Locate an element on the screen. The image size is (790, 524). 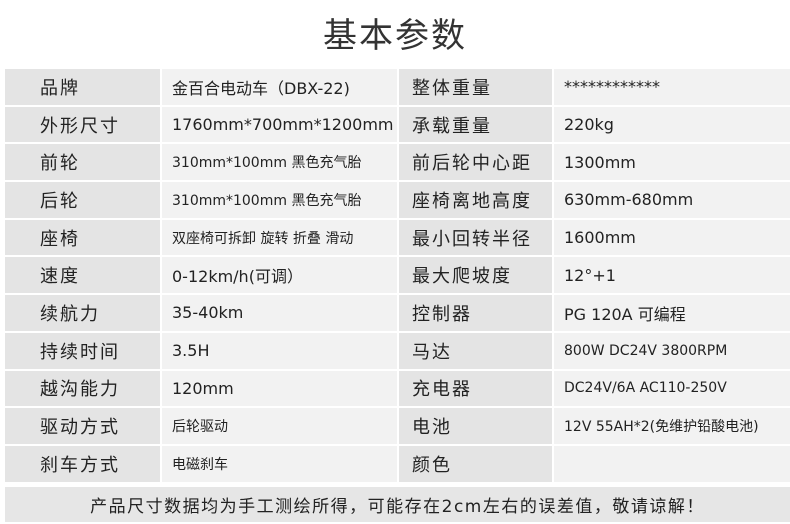
spec-value: 630mm-680mm is located at coordinates (672, 200).